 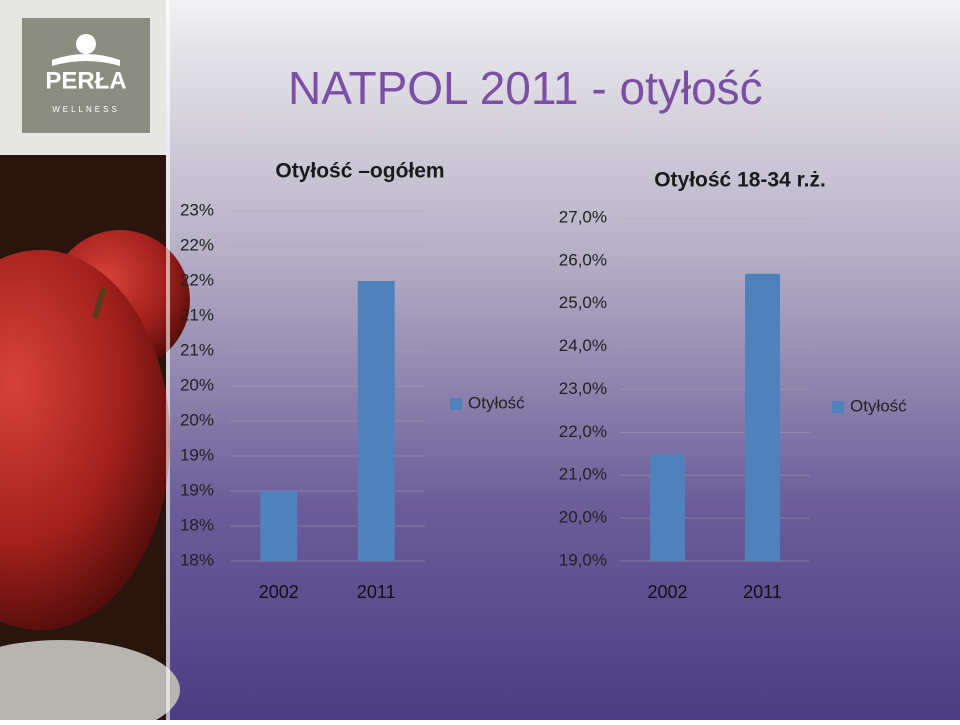 I want to click on logo-tagline: WELLNESS, so click(x=86, y=109).